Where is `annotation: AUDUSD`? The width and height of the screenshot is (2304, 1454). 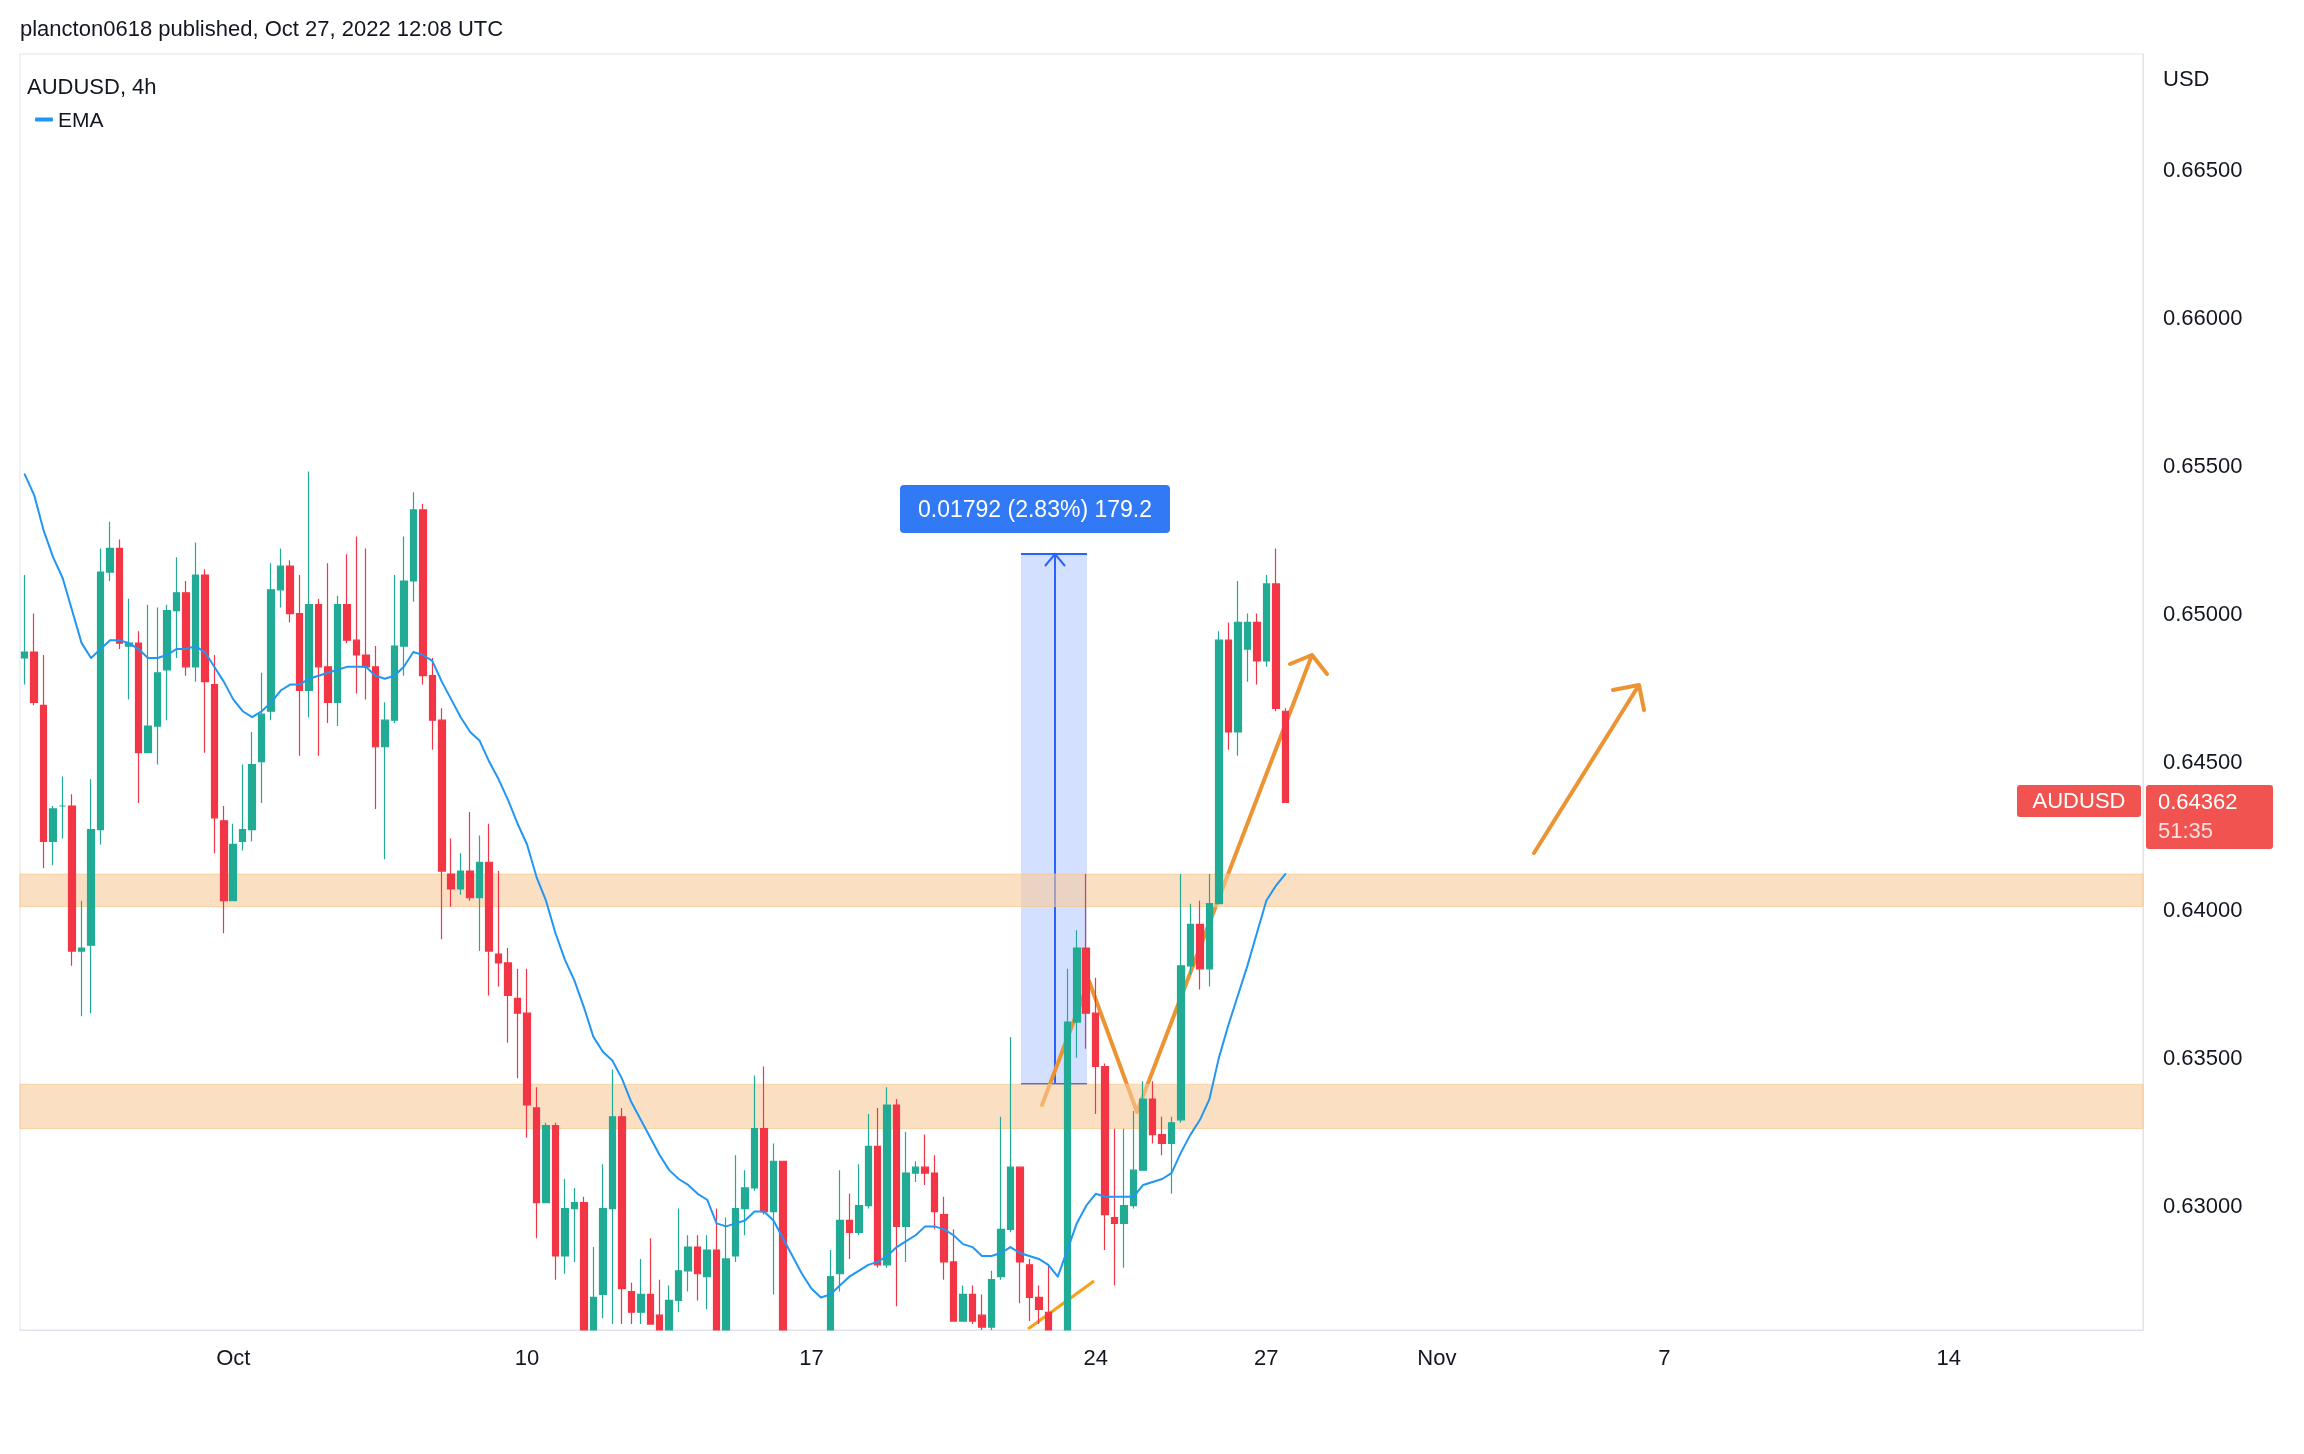
annotation: AUDUSD is located at coordinates (2079, 801).